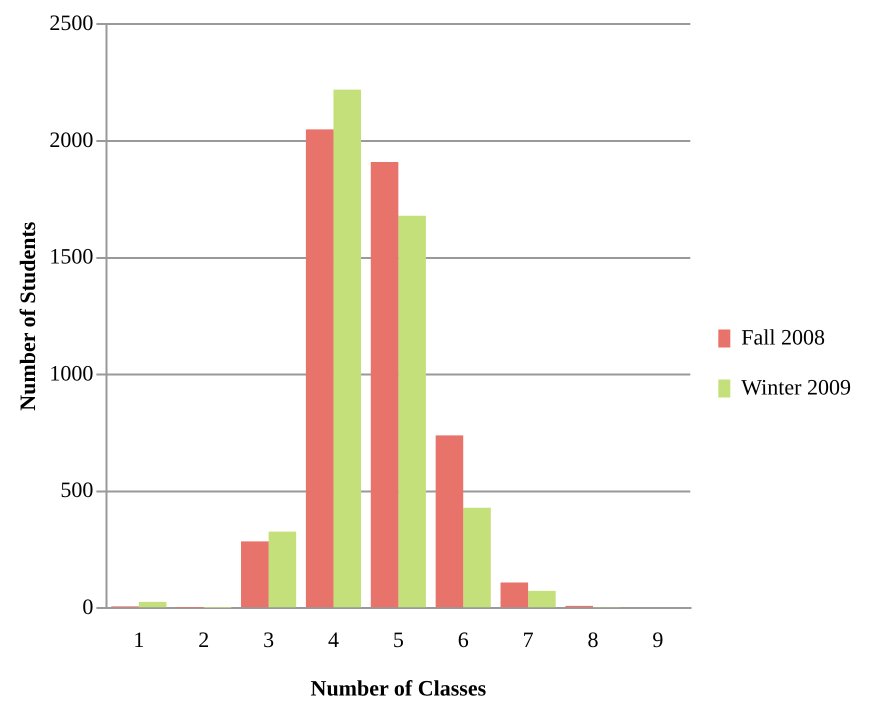 The image size is (879, 719). I want to click on y-tick-label: 1500, so click(71, 256).